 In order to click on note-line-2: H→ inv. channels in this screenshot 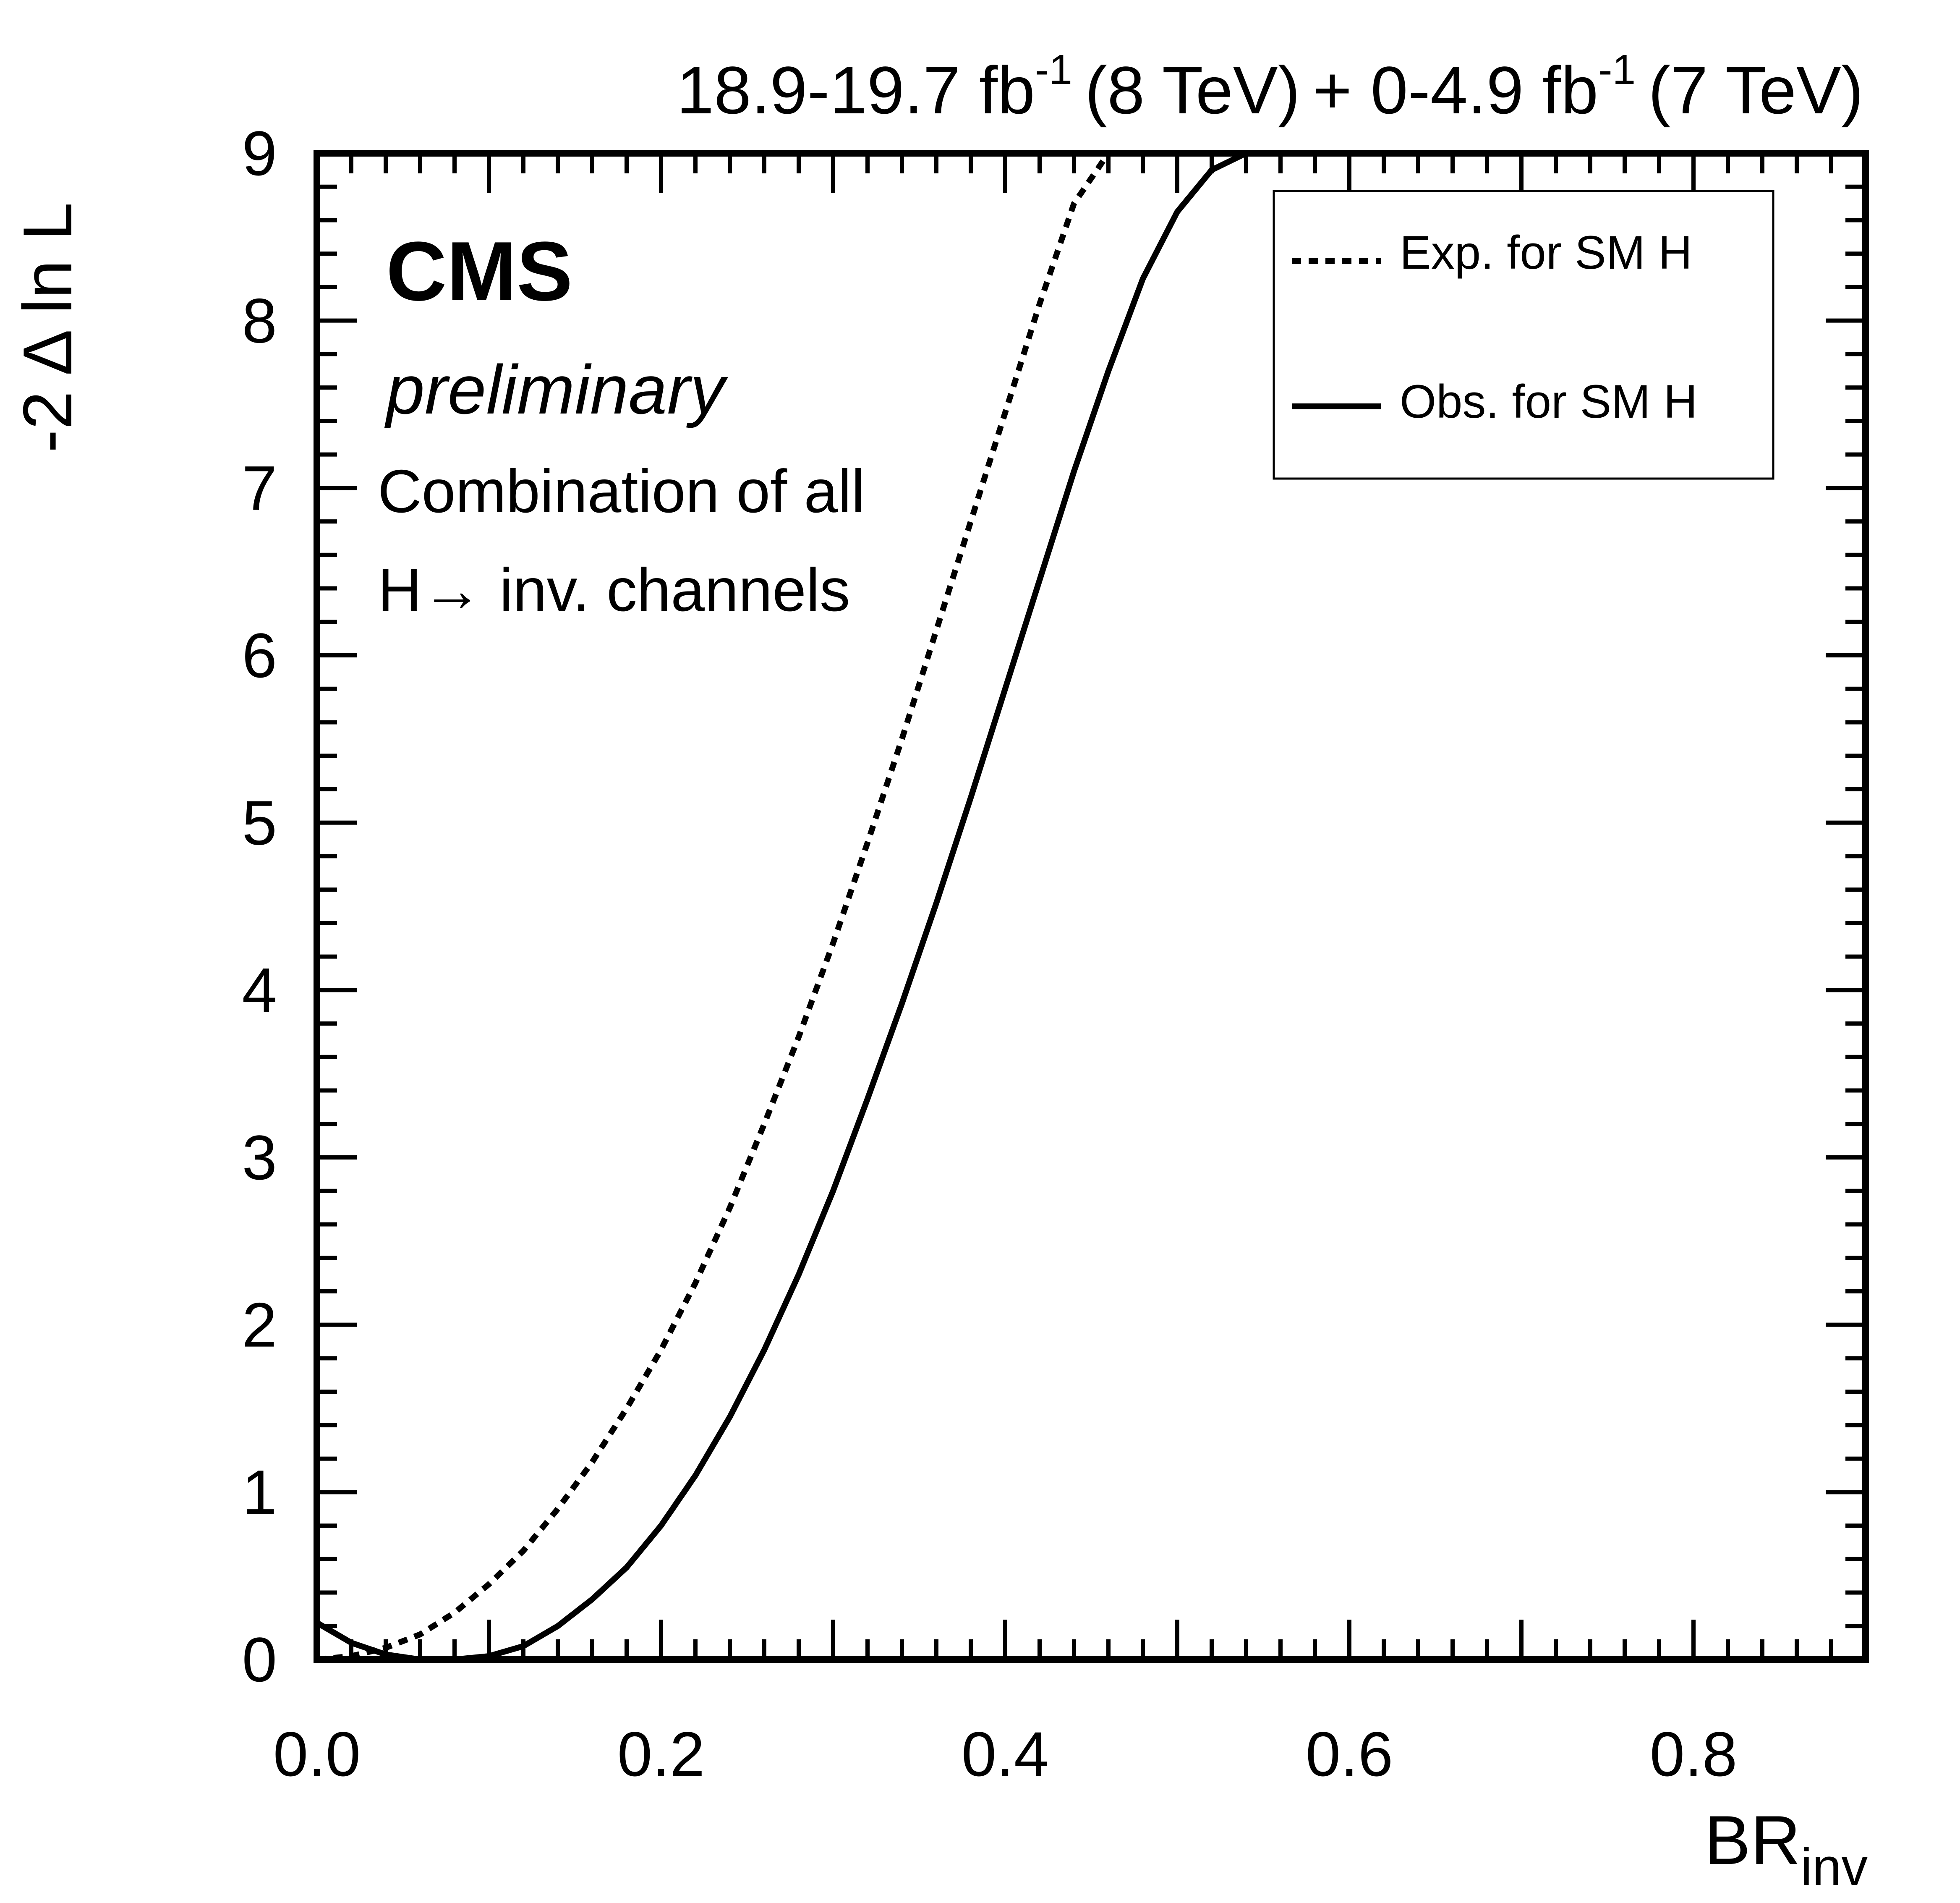, I will do `click(614, 590)`.